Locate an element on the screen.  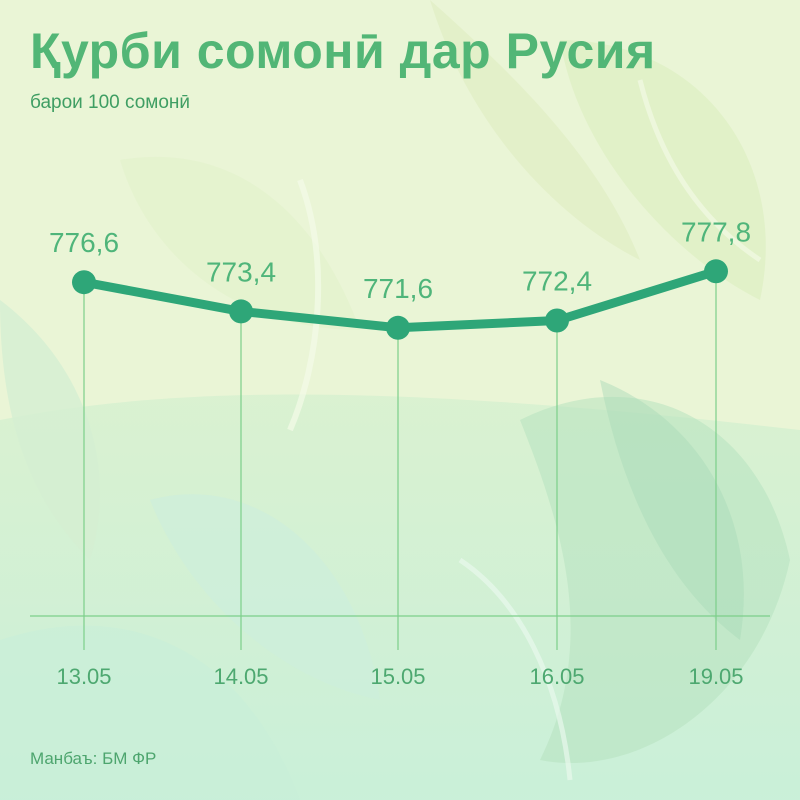
x-tick-label-15.05: 15.05 is located at coordinates (397, 676).